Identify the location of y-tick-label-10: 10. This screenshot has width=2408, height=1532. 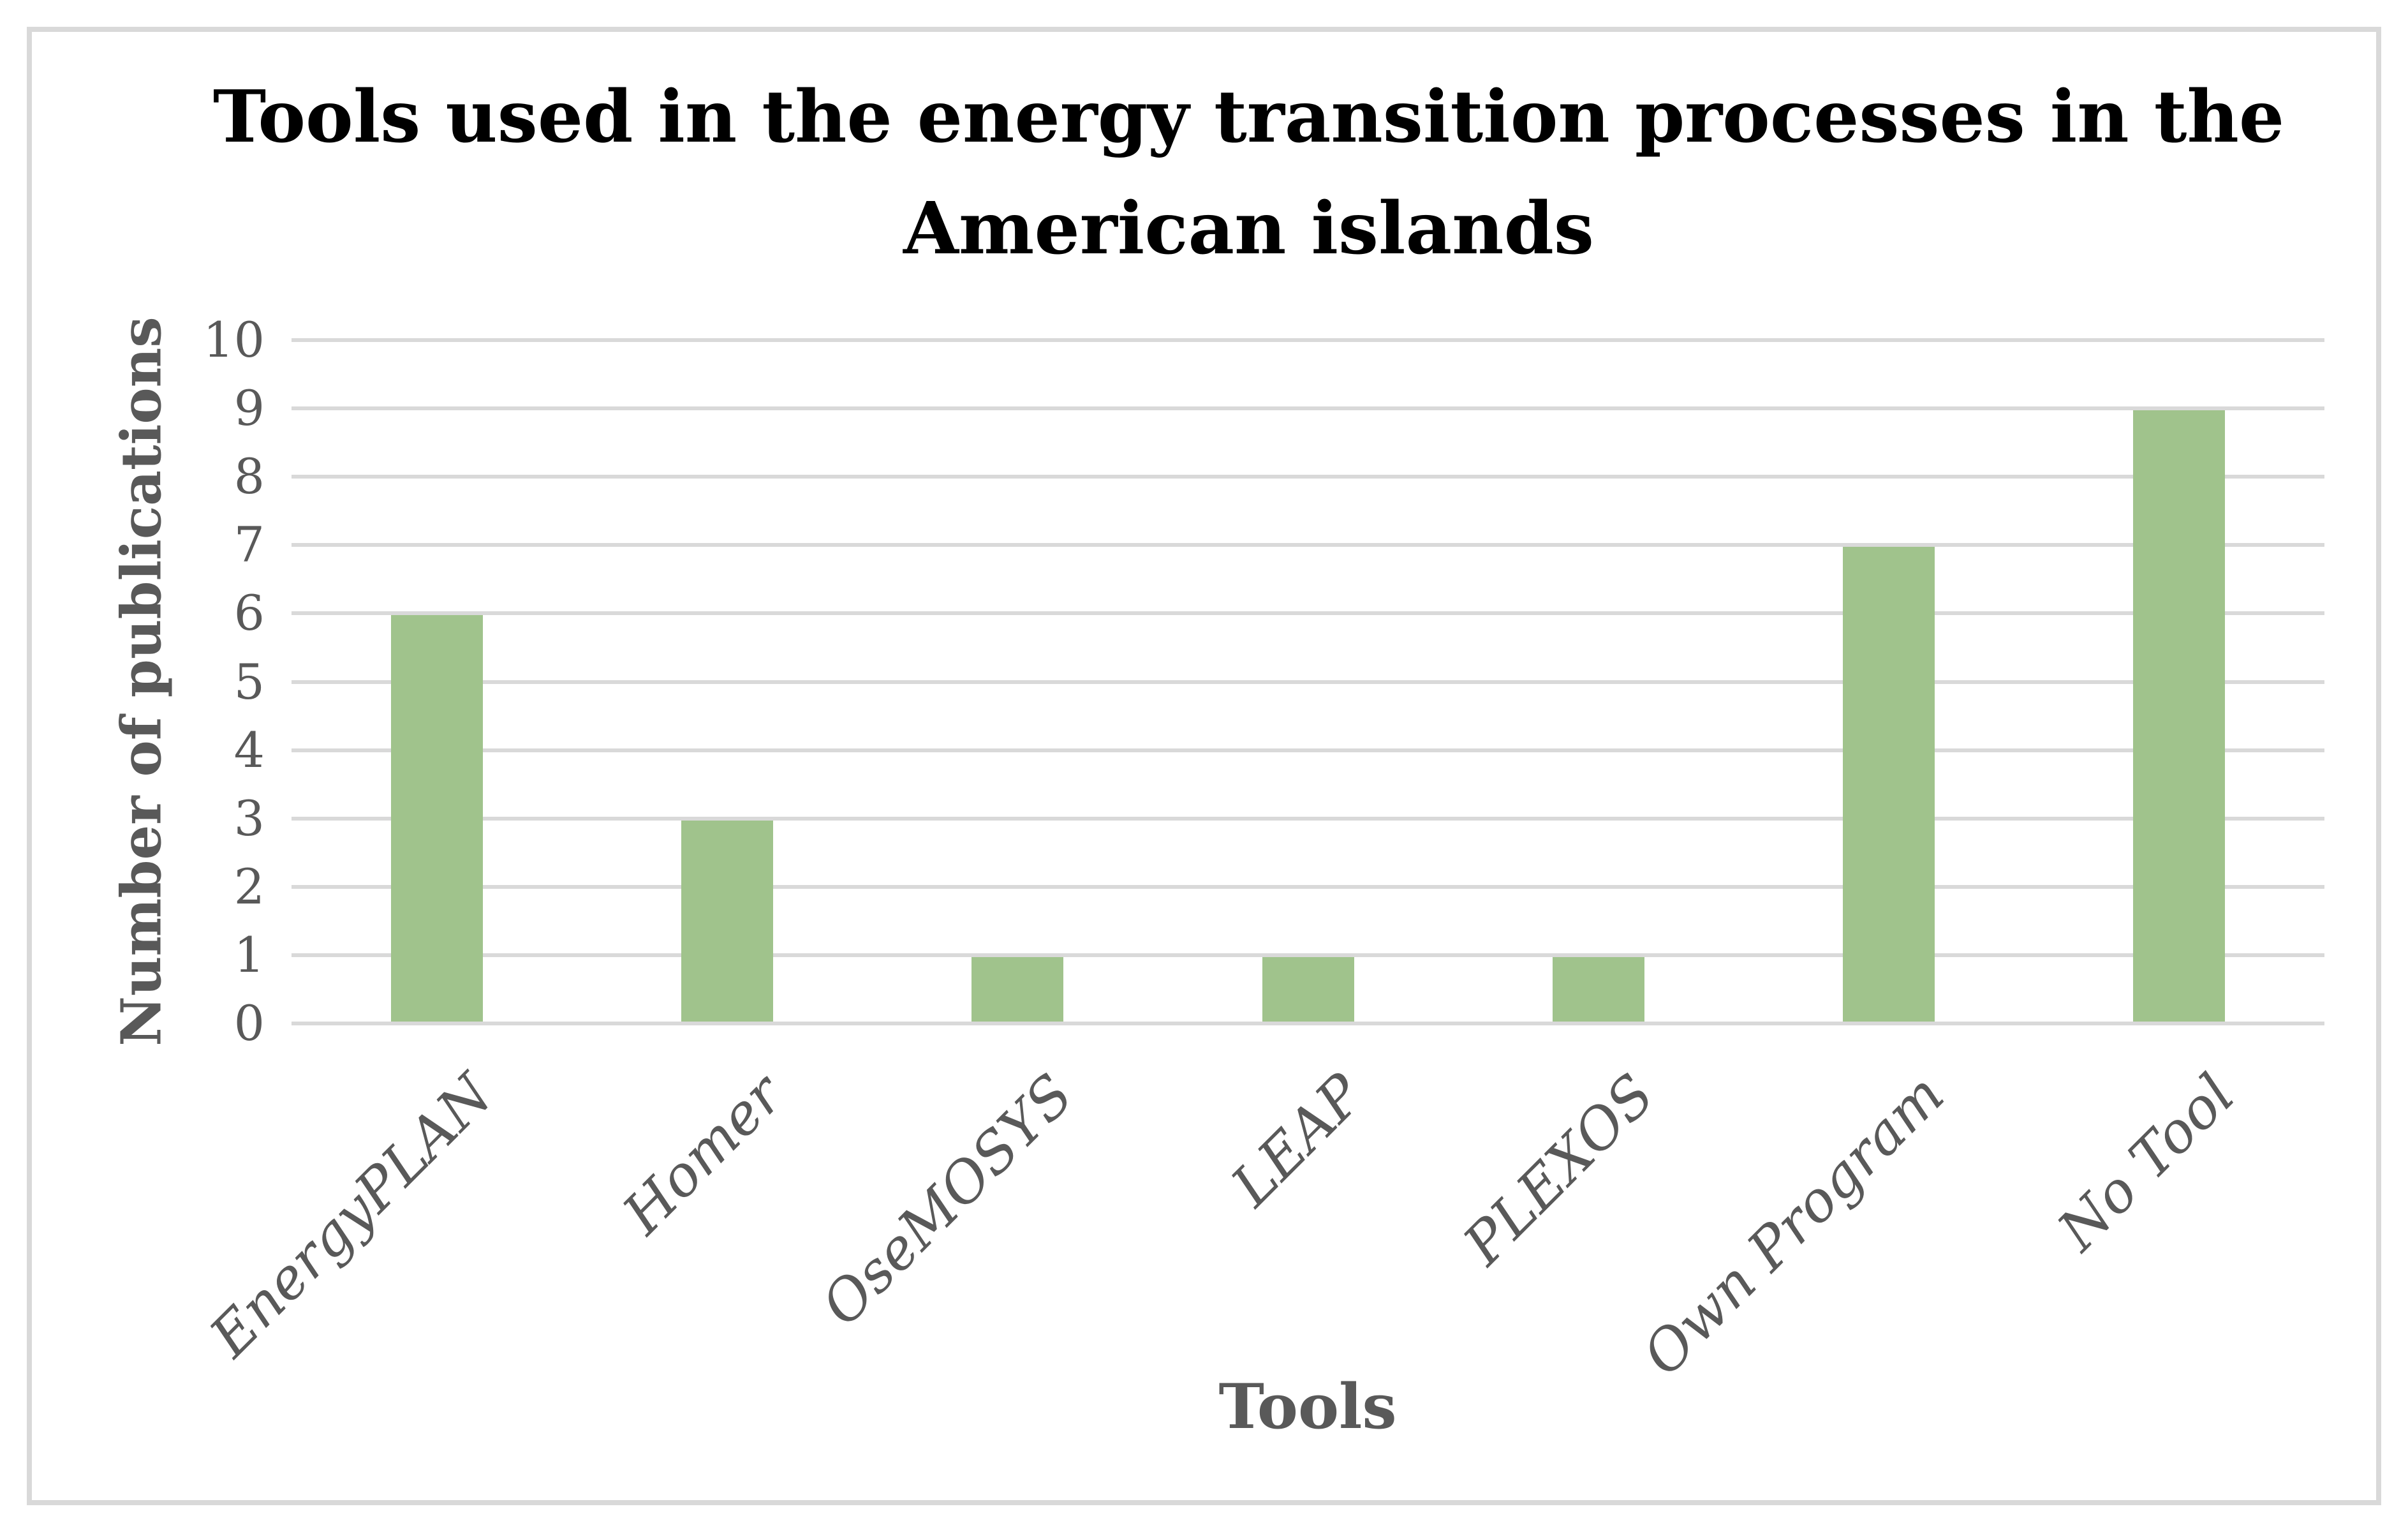
(234, 339).